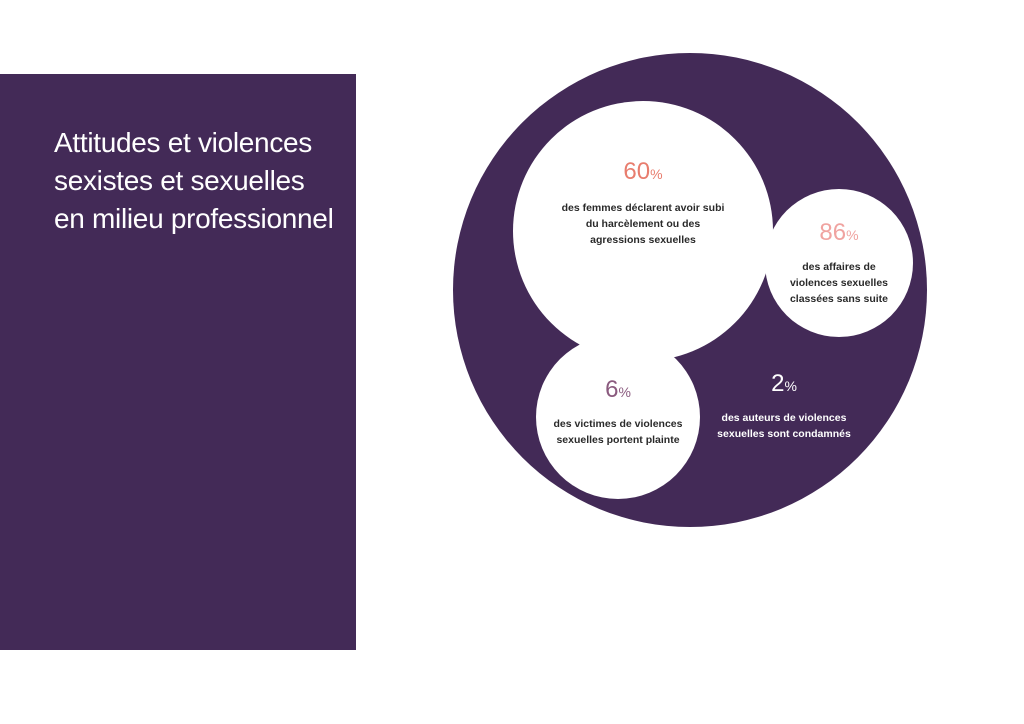  I want to click on circle-6-percent, so click(618, 417).